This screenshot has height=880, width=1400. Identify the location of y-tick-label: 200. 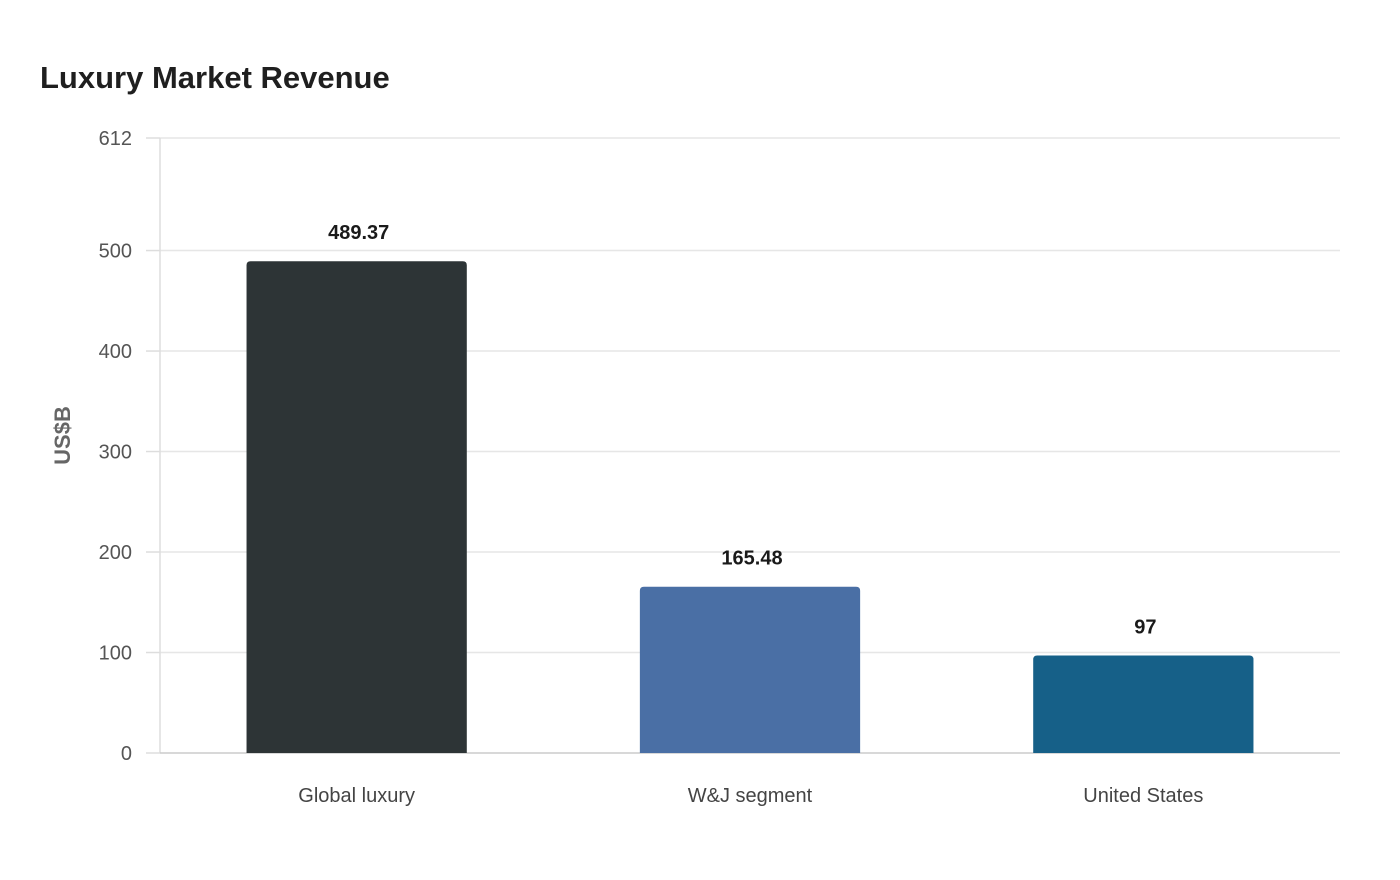
(115, 553).